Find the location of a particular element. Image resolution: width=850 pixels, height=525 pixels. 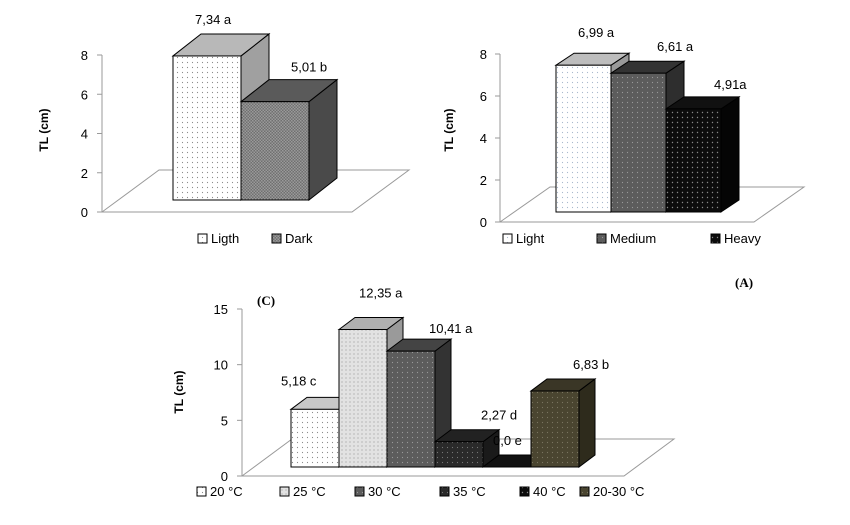

legend-item: 20 °C is located at coordinates (219, 491).